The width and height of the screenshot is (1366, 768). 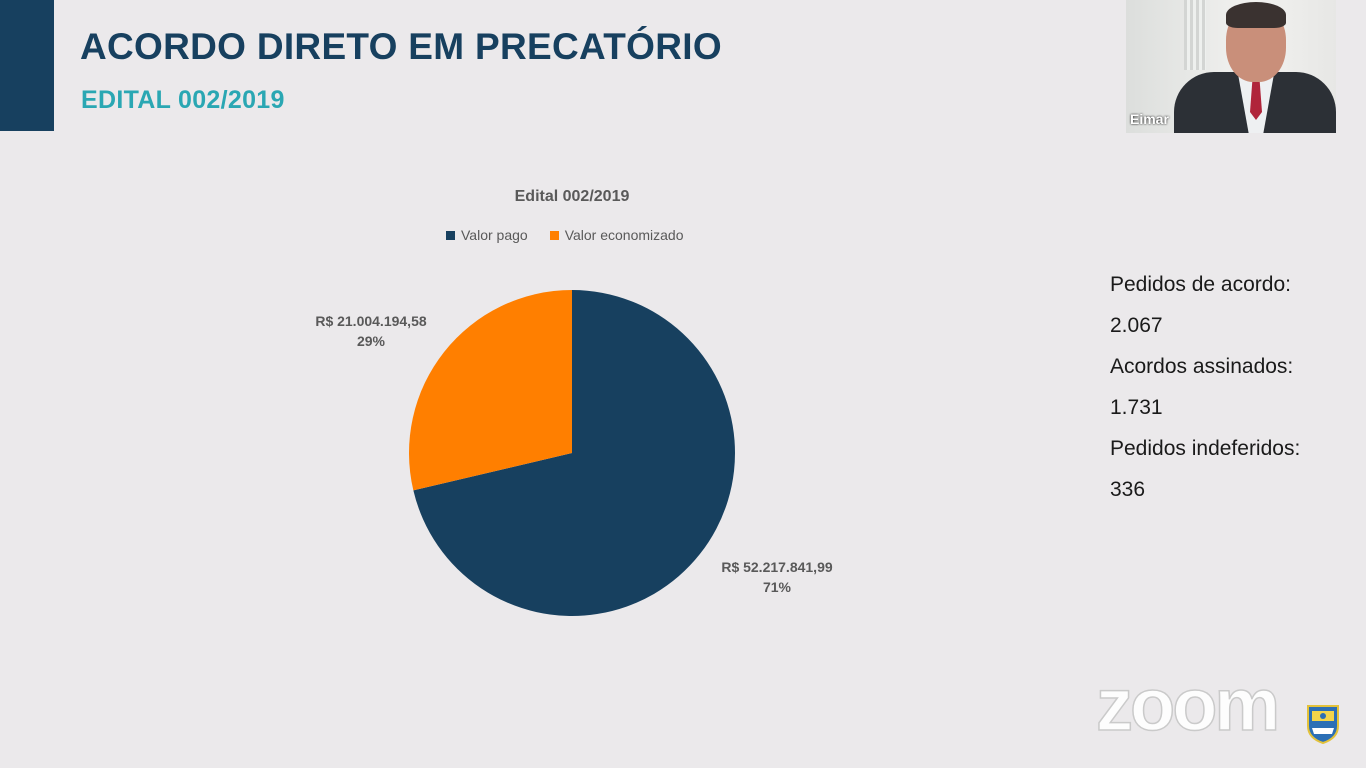 What do you see at coordinates (371, 341) in the screenshot?
I see `data-label-percent: 29%` at bounding box center [371, 341].